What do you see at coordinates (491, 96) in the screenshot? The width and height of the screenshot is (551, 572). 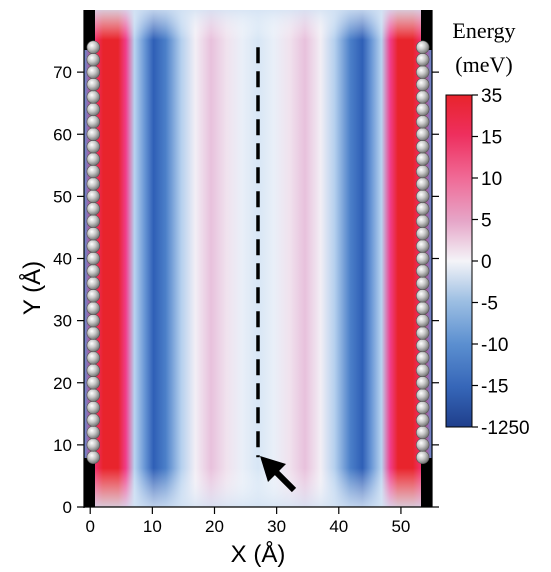 I see `colorbar-tick-label: 35` at bounding box center [491, 96].